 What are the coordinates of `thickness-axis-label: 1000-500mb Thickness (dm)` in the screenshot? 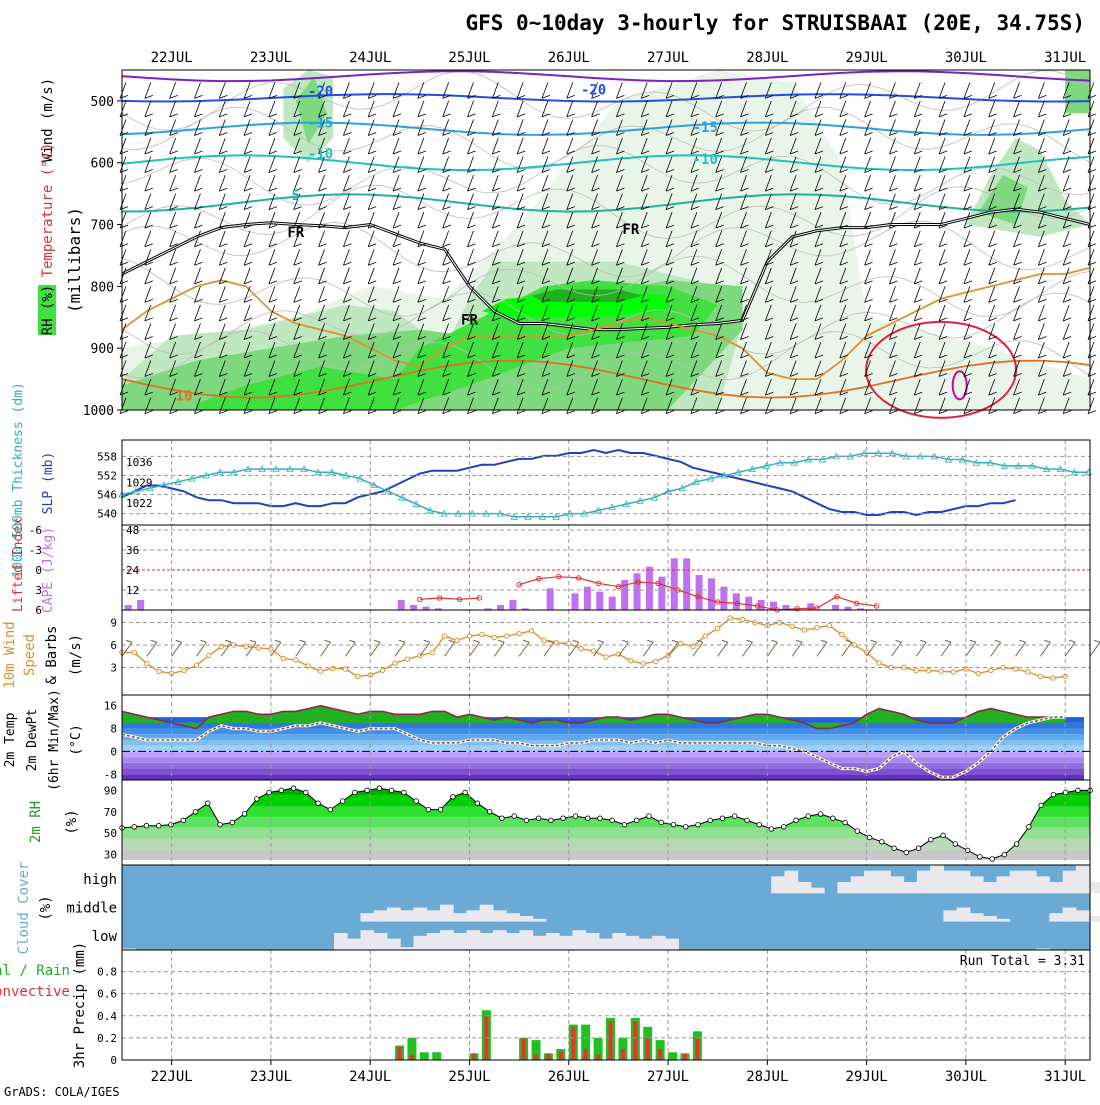 It's located at (18, 480).